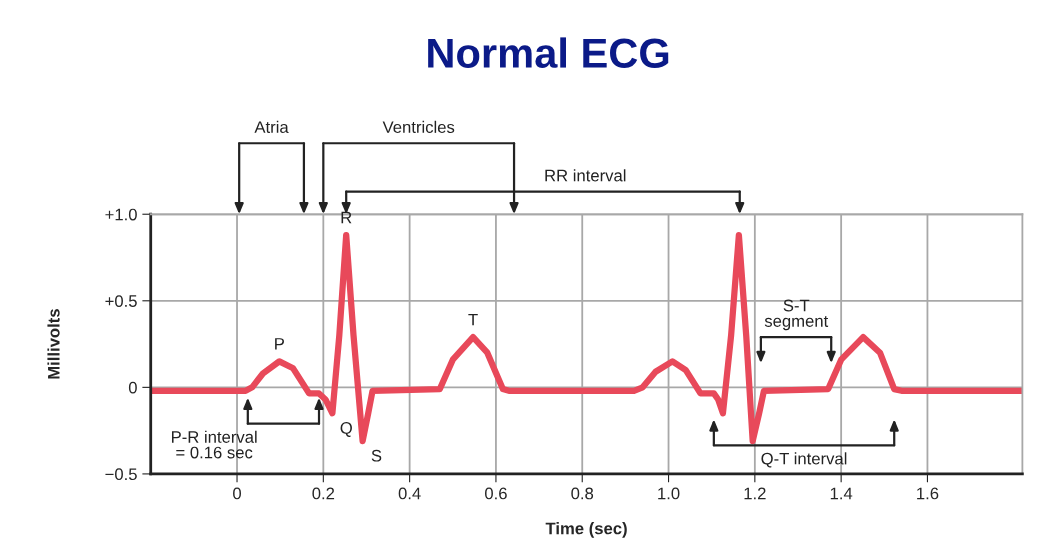  Describe the element at coordinates (53, 344) in the screenshot. I see `y-axis-title: Millivolts` at that location.